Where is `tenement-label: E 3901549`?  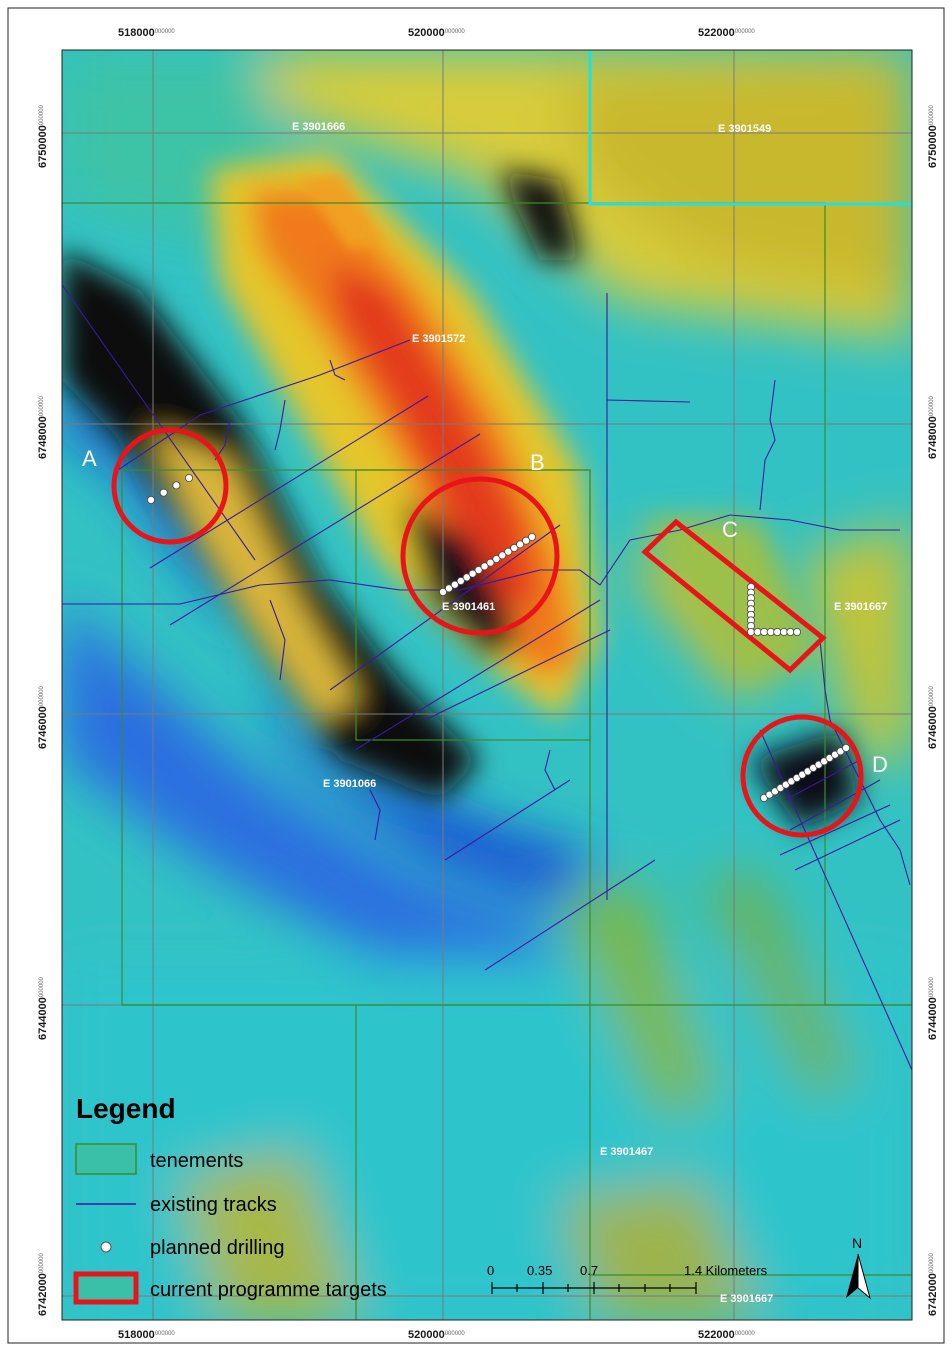 tenement-label: E 3901549 is located at coordinates (744, 129).